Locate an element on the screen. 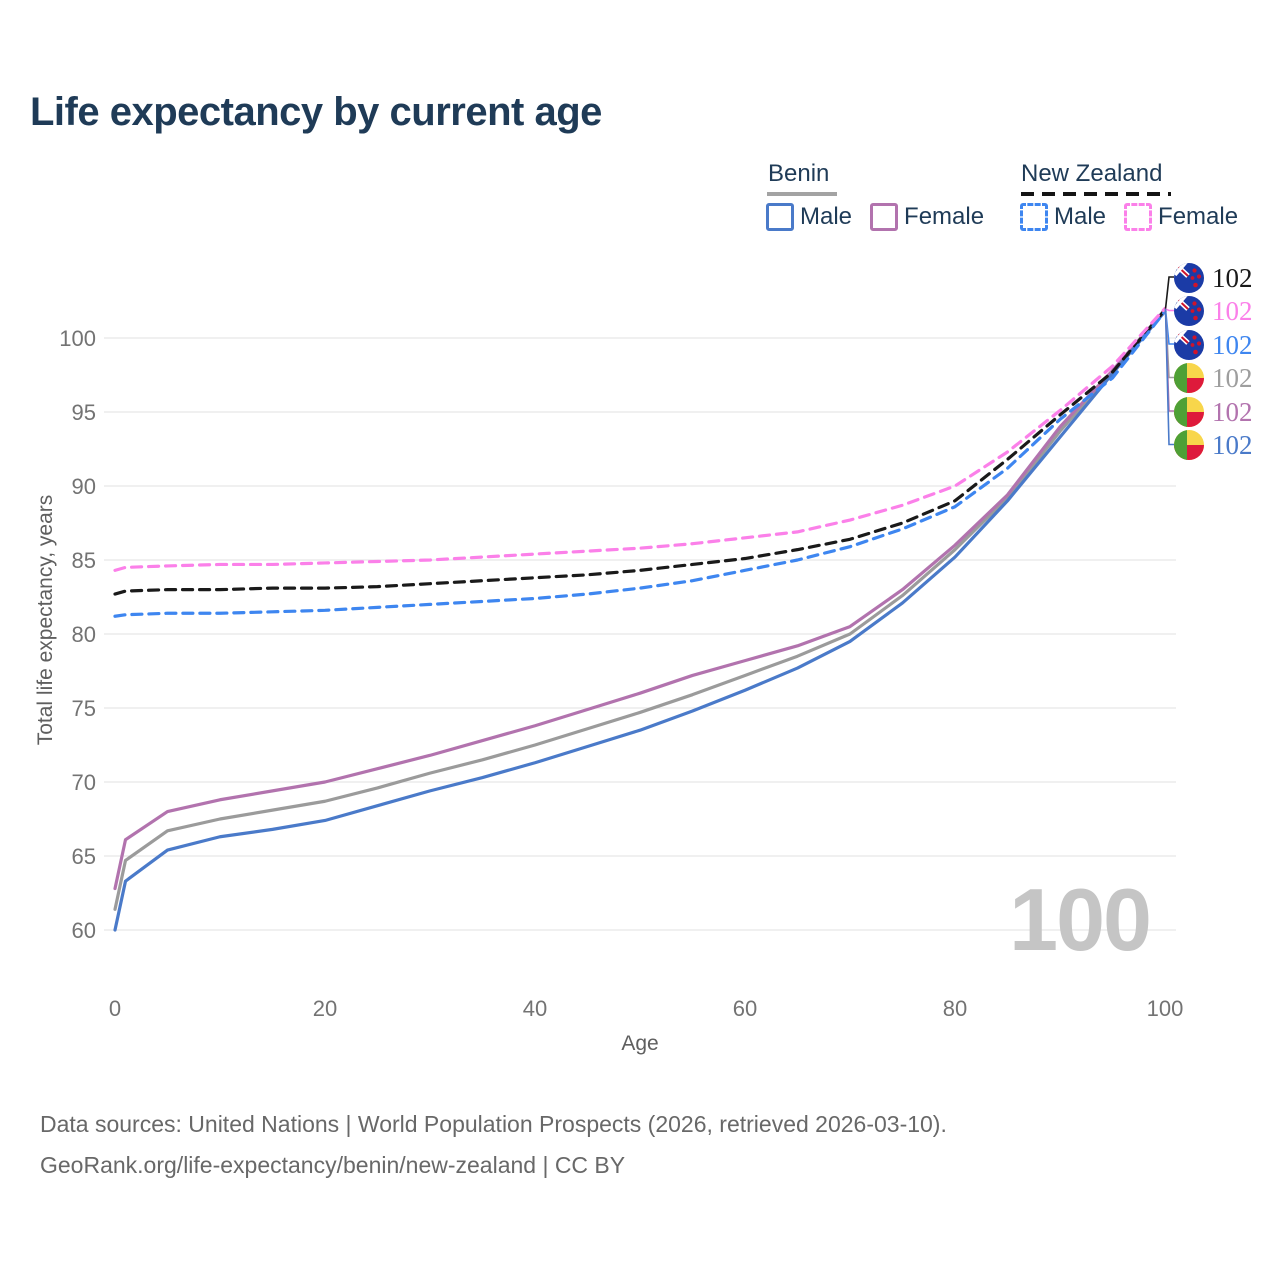 Image resolution: width=1280 pixels, height=1280 pixels. legend-item-nz-male: Male is located at coordinates (1063, 217).